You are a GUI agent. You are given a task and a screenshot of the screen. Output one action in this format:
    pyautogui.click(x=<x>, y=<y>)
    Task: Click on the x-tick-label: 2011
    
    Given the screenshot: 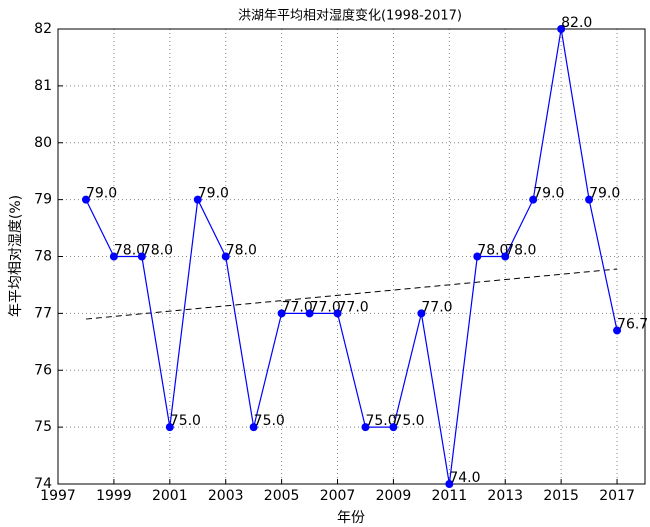 What is the action you would take?
    pyautogui.click(x=450, y=496)
    